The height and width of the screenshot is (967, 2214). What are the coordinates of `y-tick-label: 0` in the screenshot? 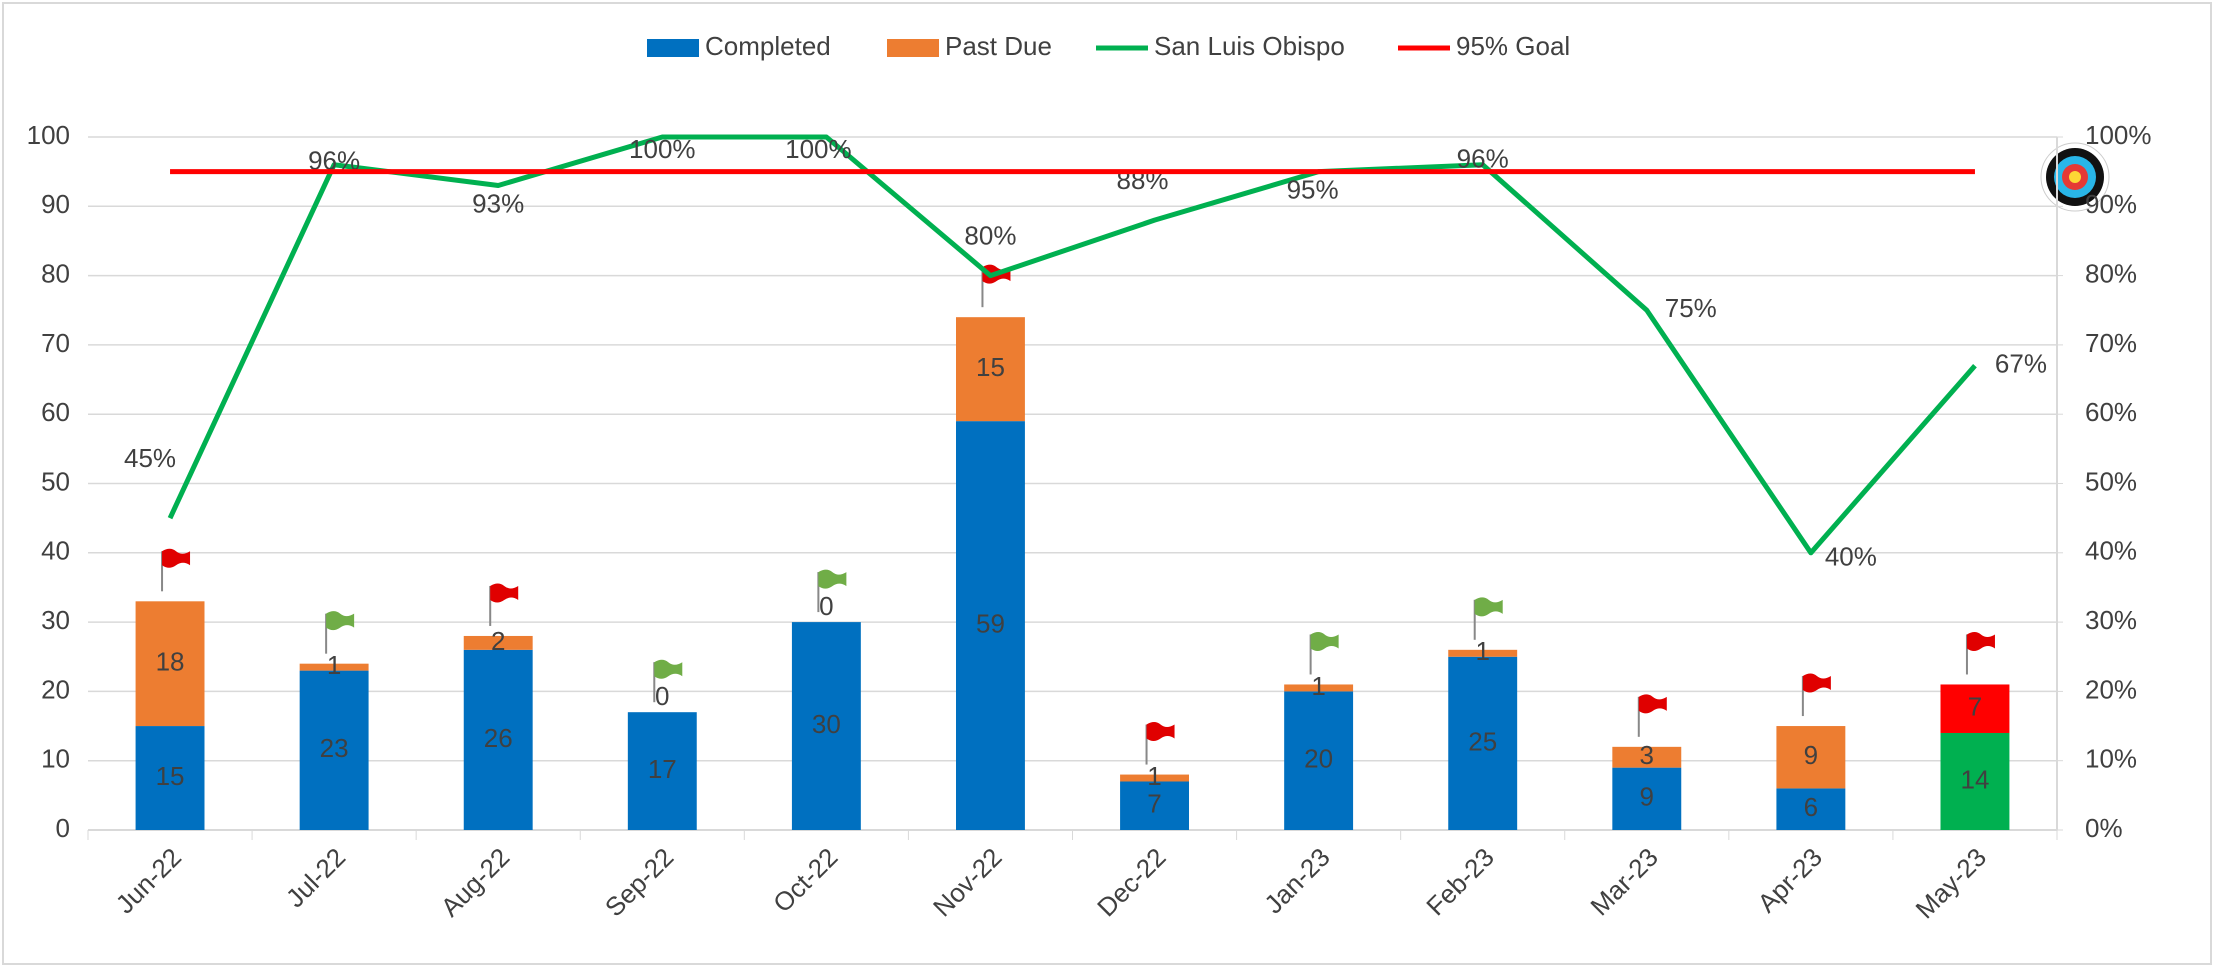 It's located at (63, 828).